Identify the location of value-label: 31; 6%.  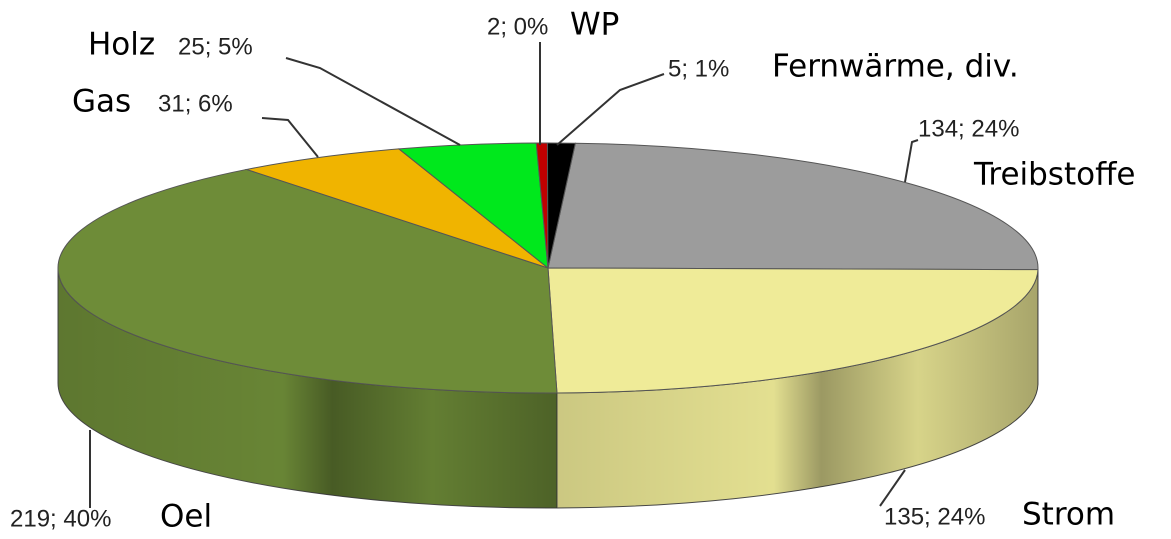
(195, 103).